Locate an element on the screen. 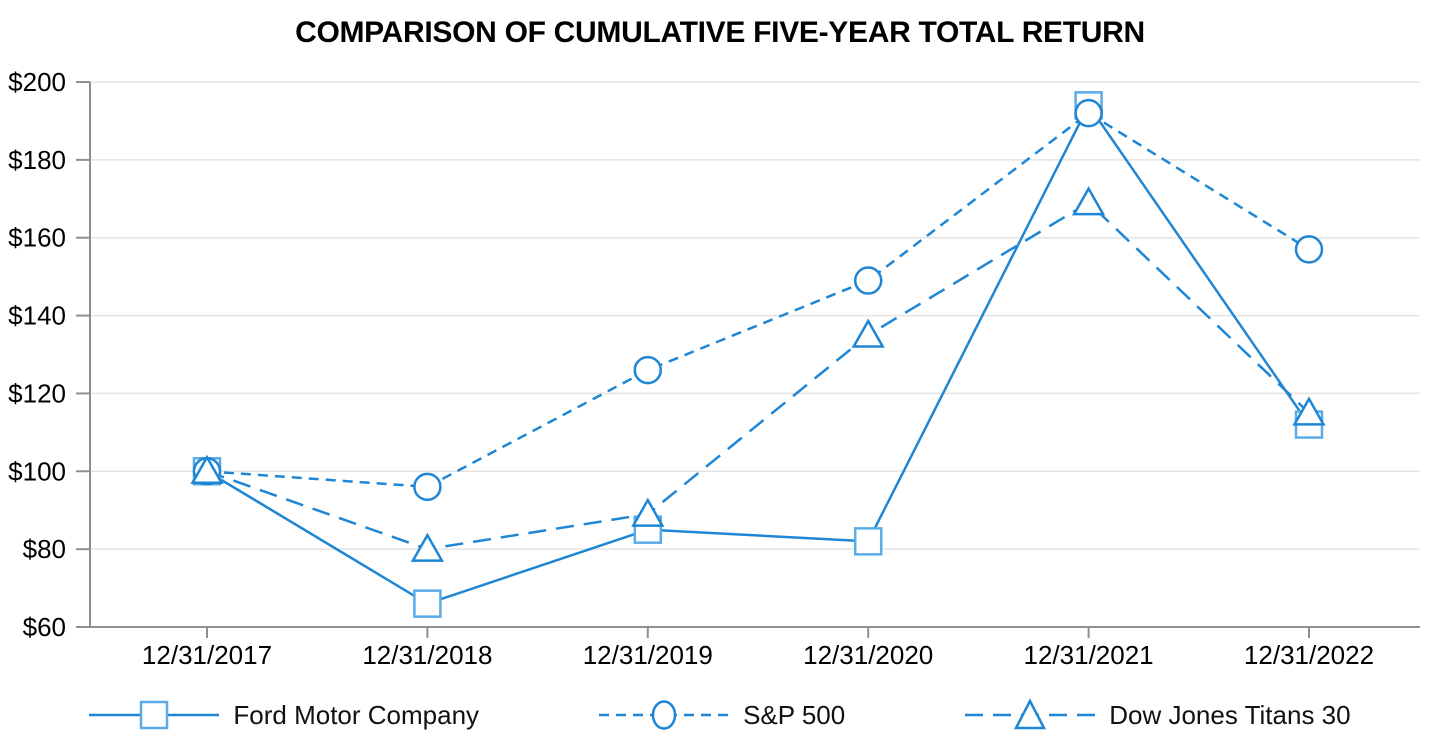  x-tick-label: 12/31/2021 is located at coordinates (1089, 655).